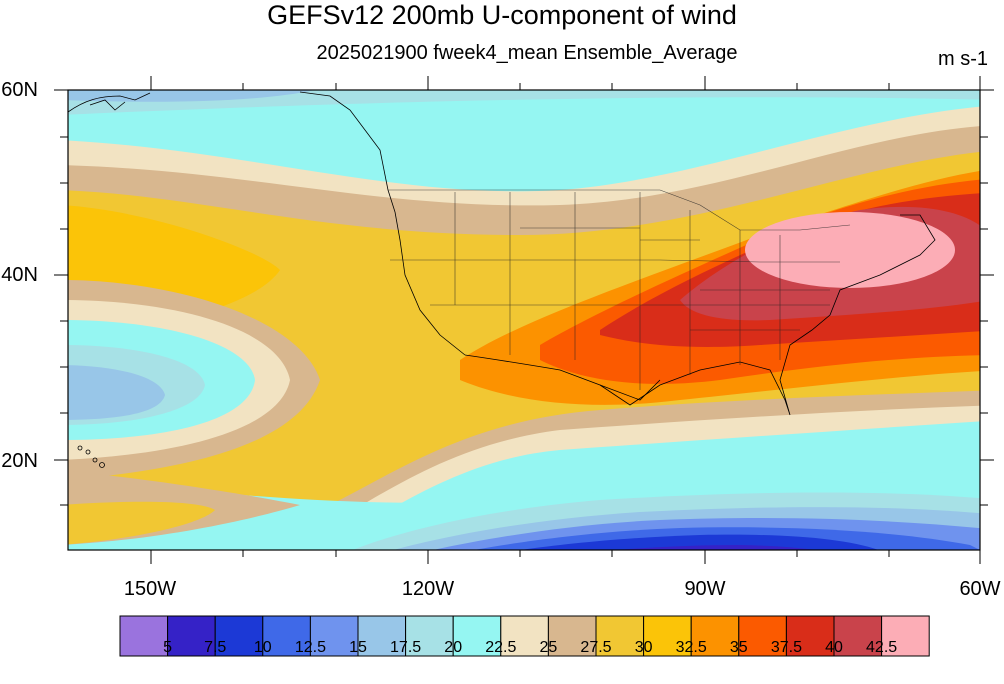 The width and height of the screenshot is (1004, 684). I want to click on lon-label-90w: 90W, so click(705, 589).